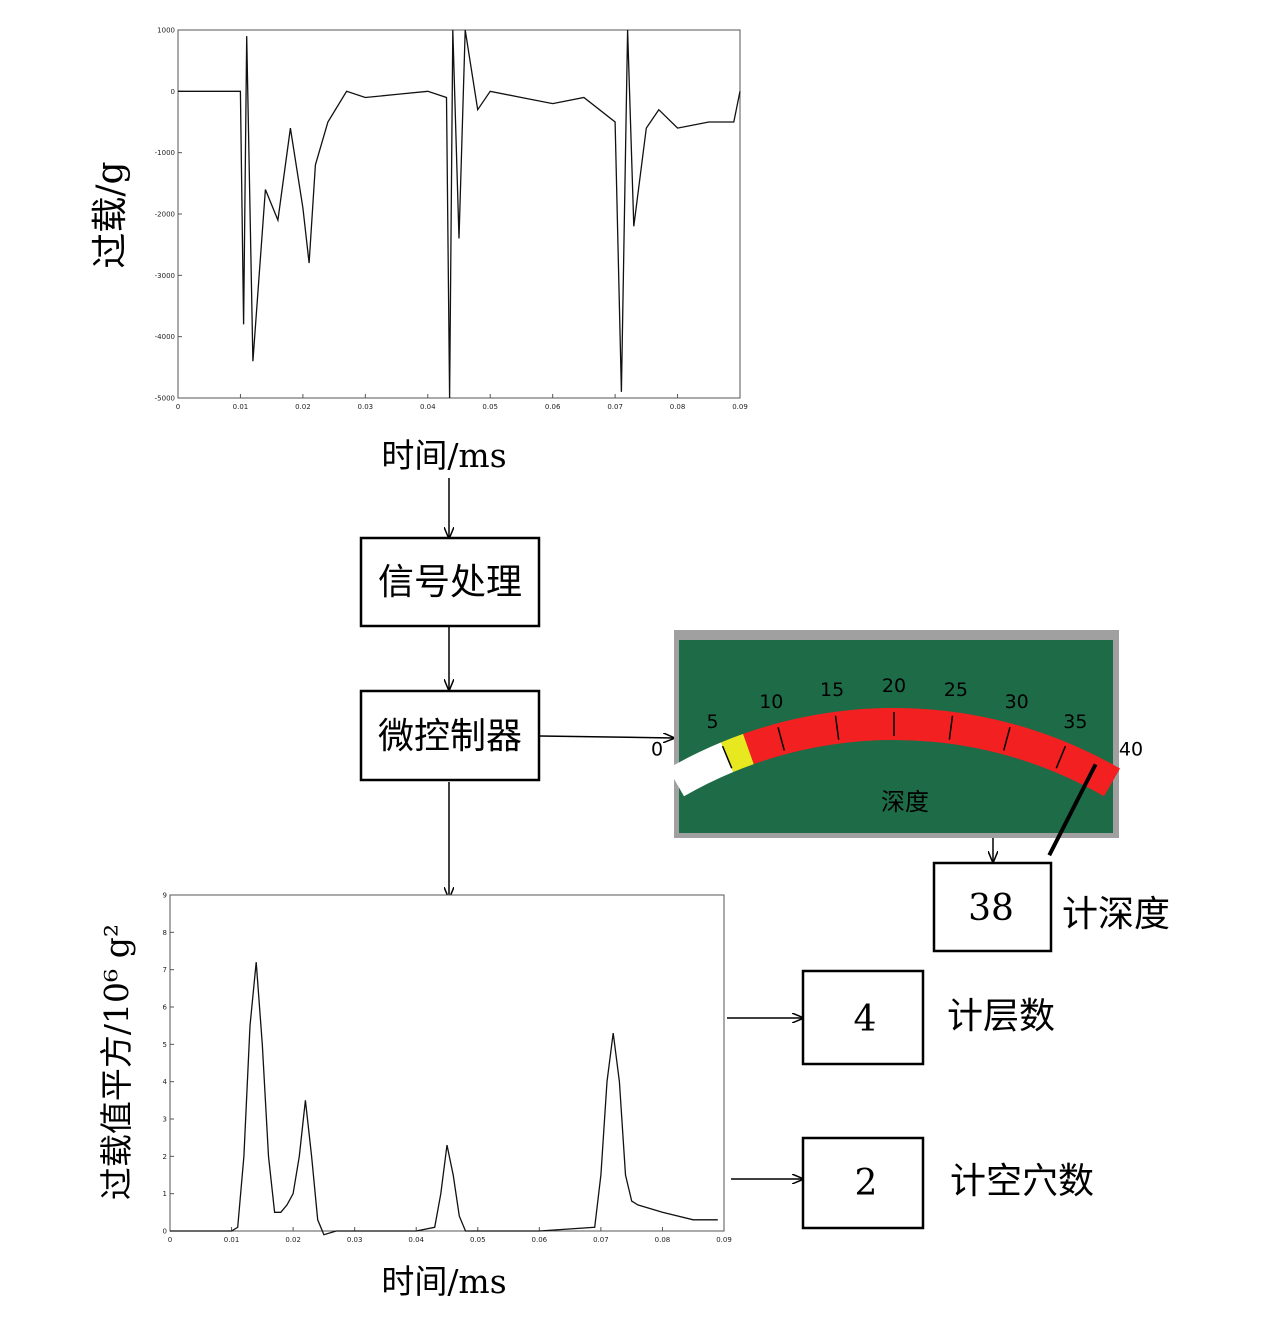 Image resolution: width=1276 pixels, height=1321 pixels. What do you see at coordinates (165, 1157) in the screenshot?
I see `y-tick-label: 2` at bounding box center [165, 1157].